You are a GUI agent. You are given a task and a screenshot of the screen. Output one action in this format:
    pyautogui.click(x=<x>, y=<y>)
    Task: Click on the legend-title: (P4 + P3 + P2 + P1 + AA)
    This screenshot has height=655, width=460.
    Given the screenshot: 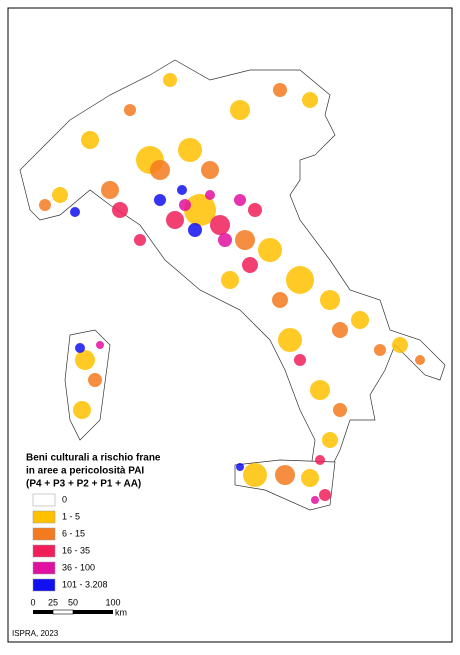 What is the action you would take?
    pyautogui.click(x=83, y=484)
    